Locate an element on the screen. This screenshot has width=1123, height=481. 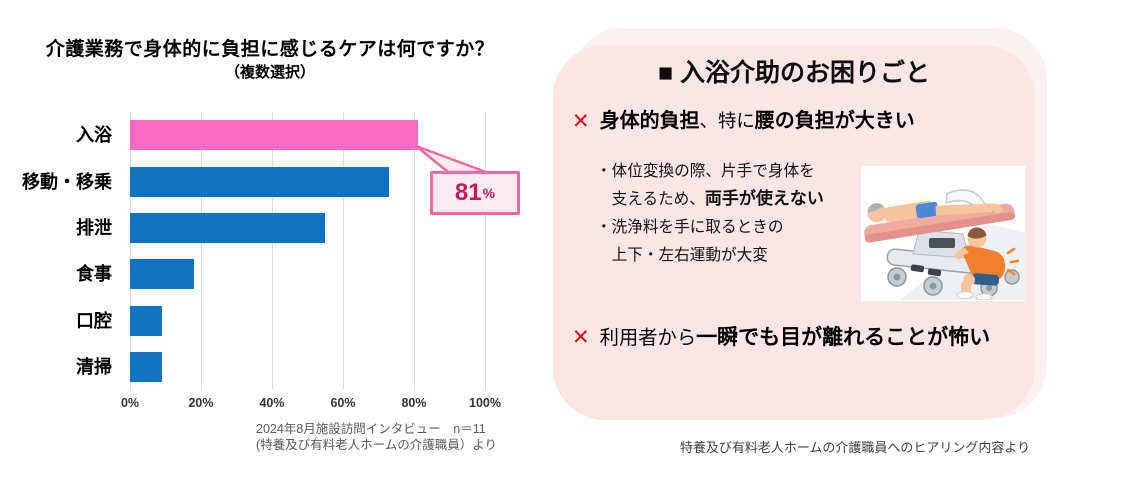
text-segment: 一瞬でも目が離れることが怖い is located at coordinates (843, 337).